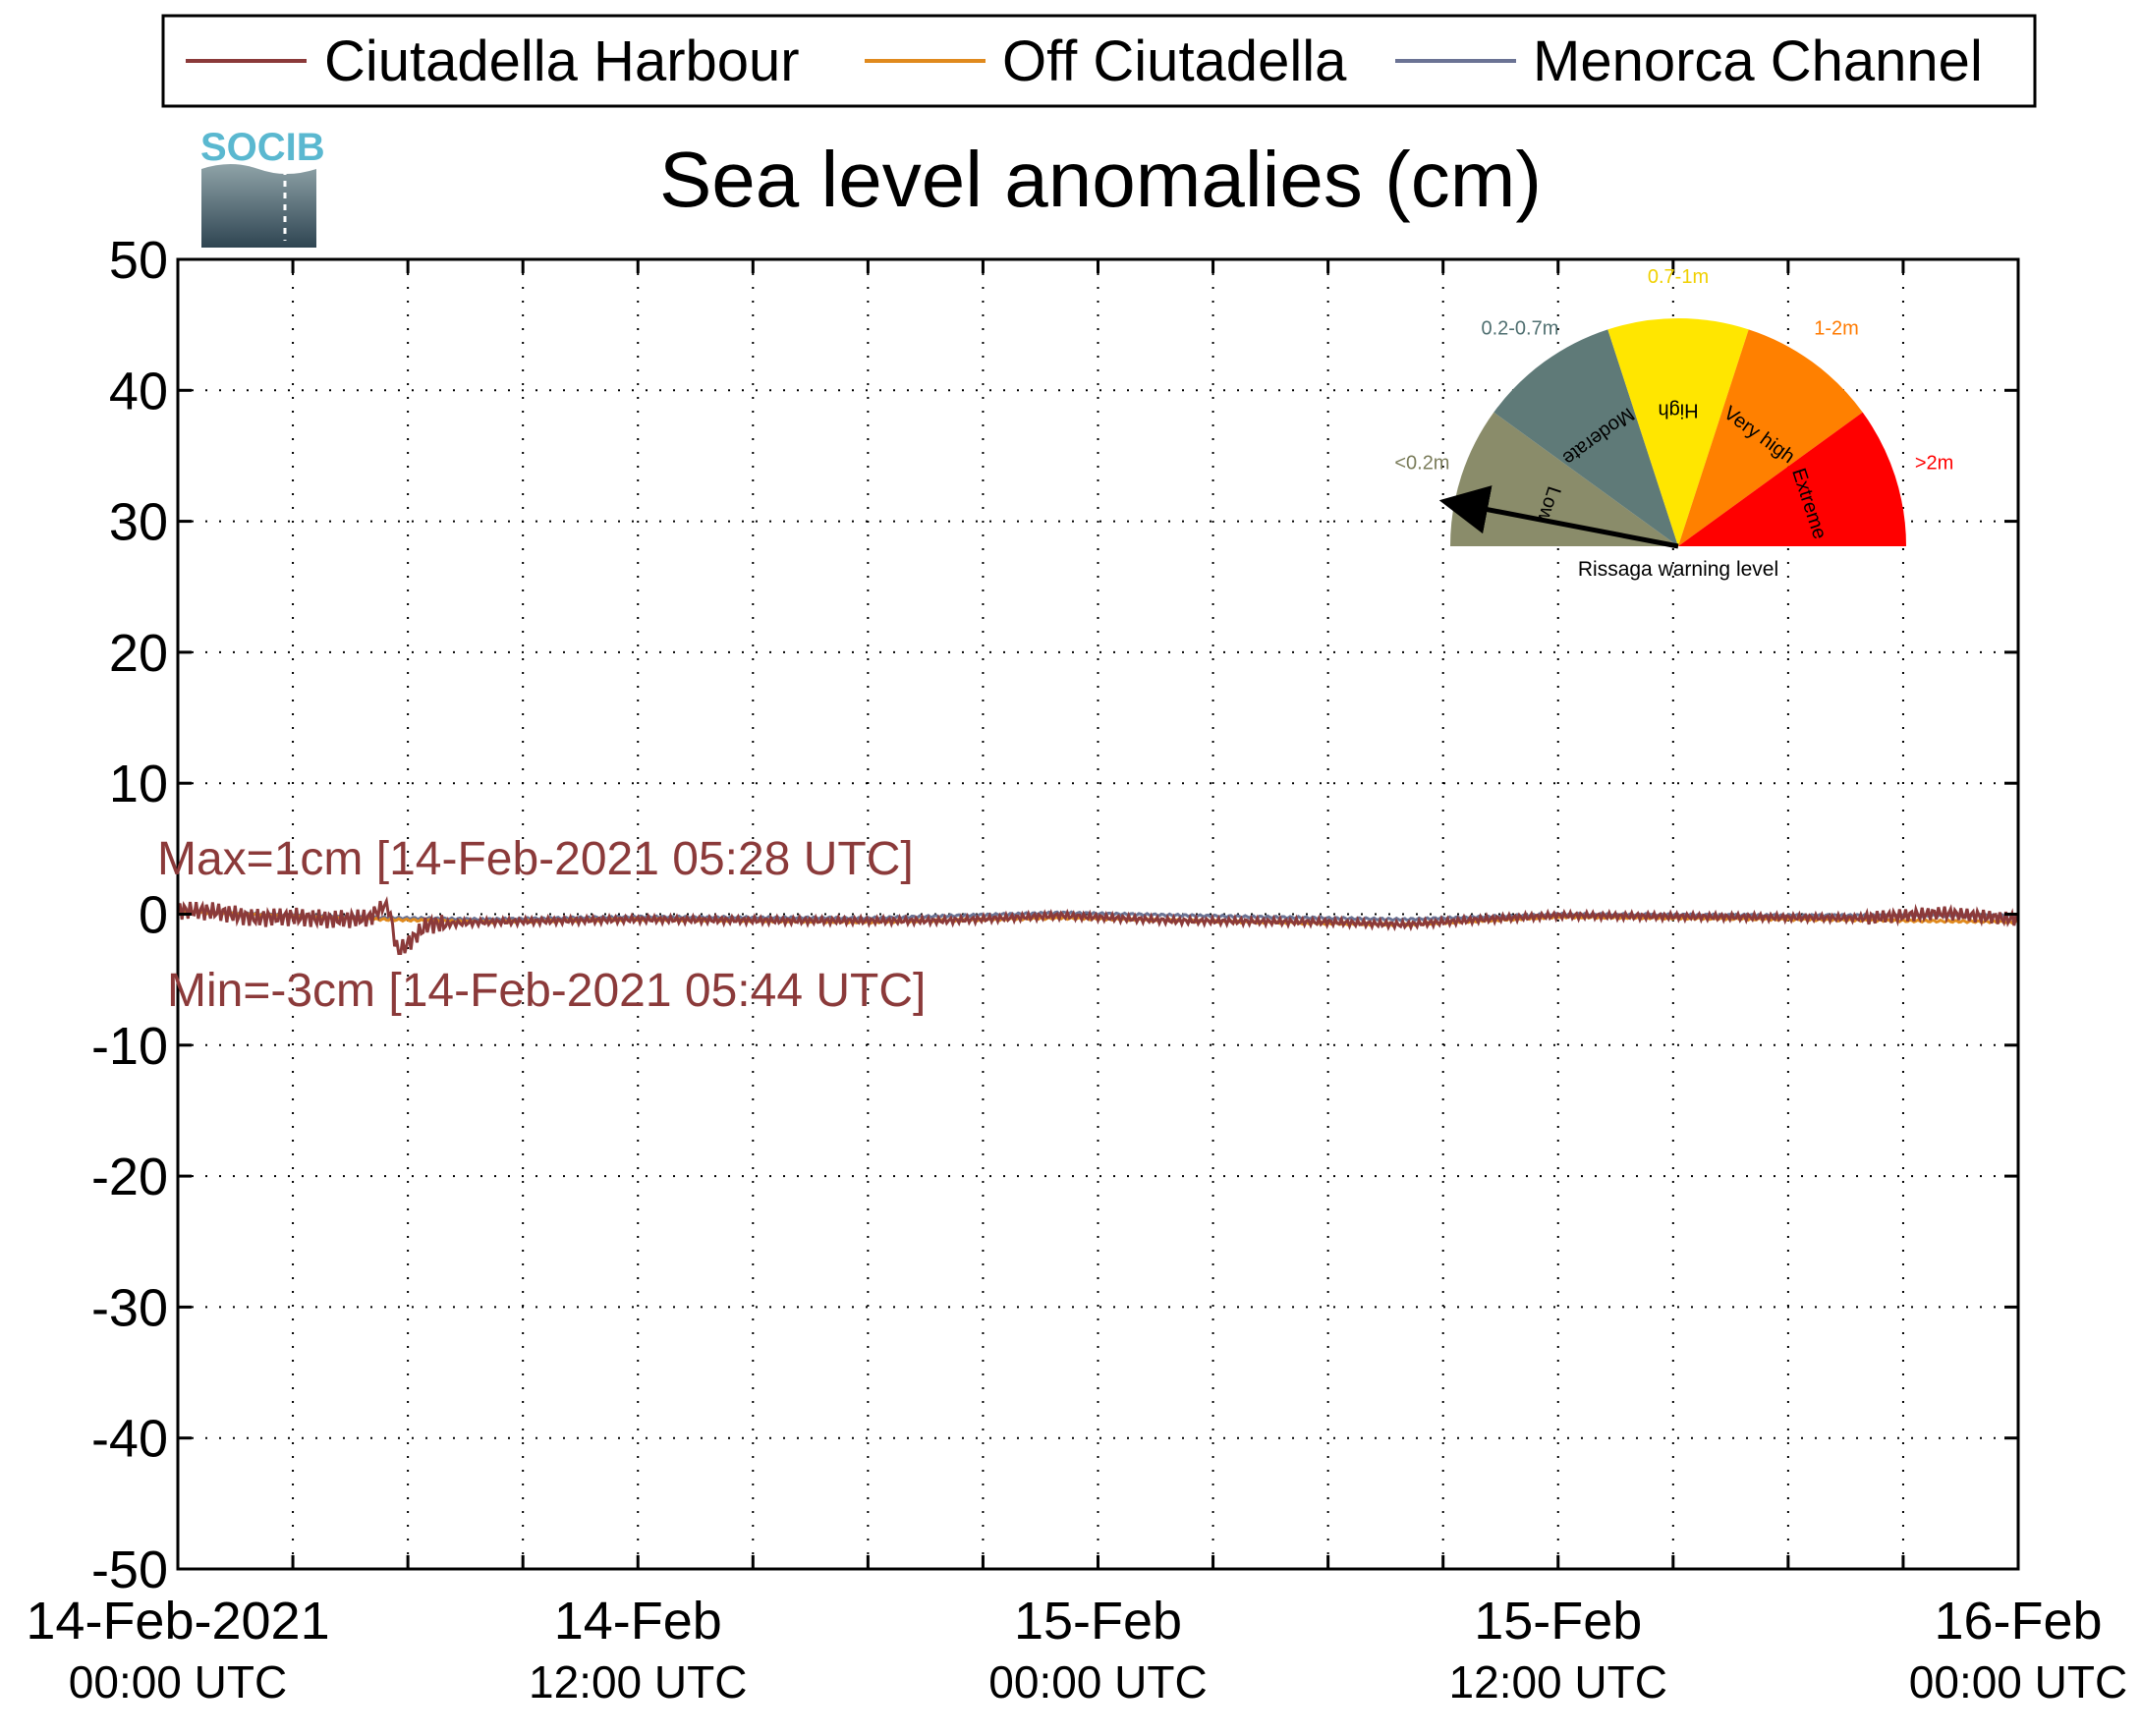  I want to click on legend-label-ciutadella-harbour: Ciutadella Harbour, so click(562, 61).